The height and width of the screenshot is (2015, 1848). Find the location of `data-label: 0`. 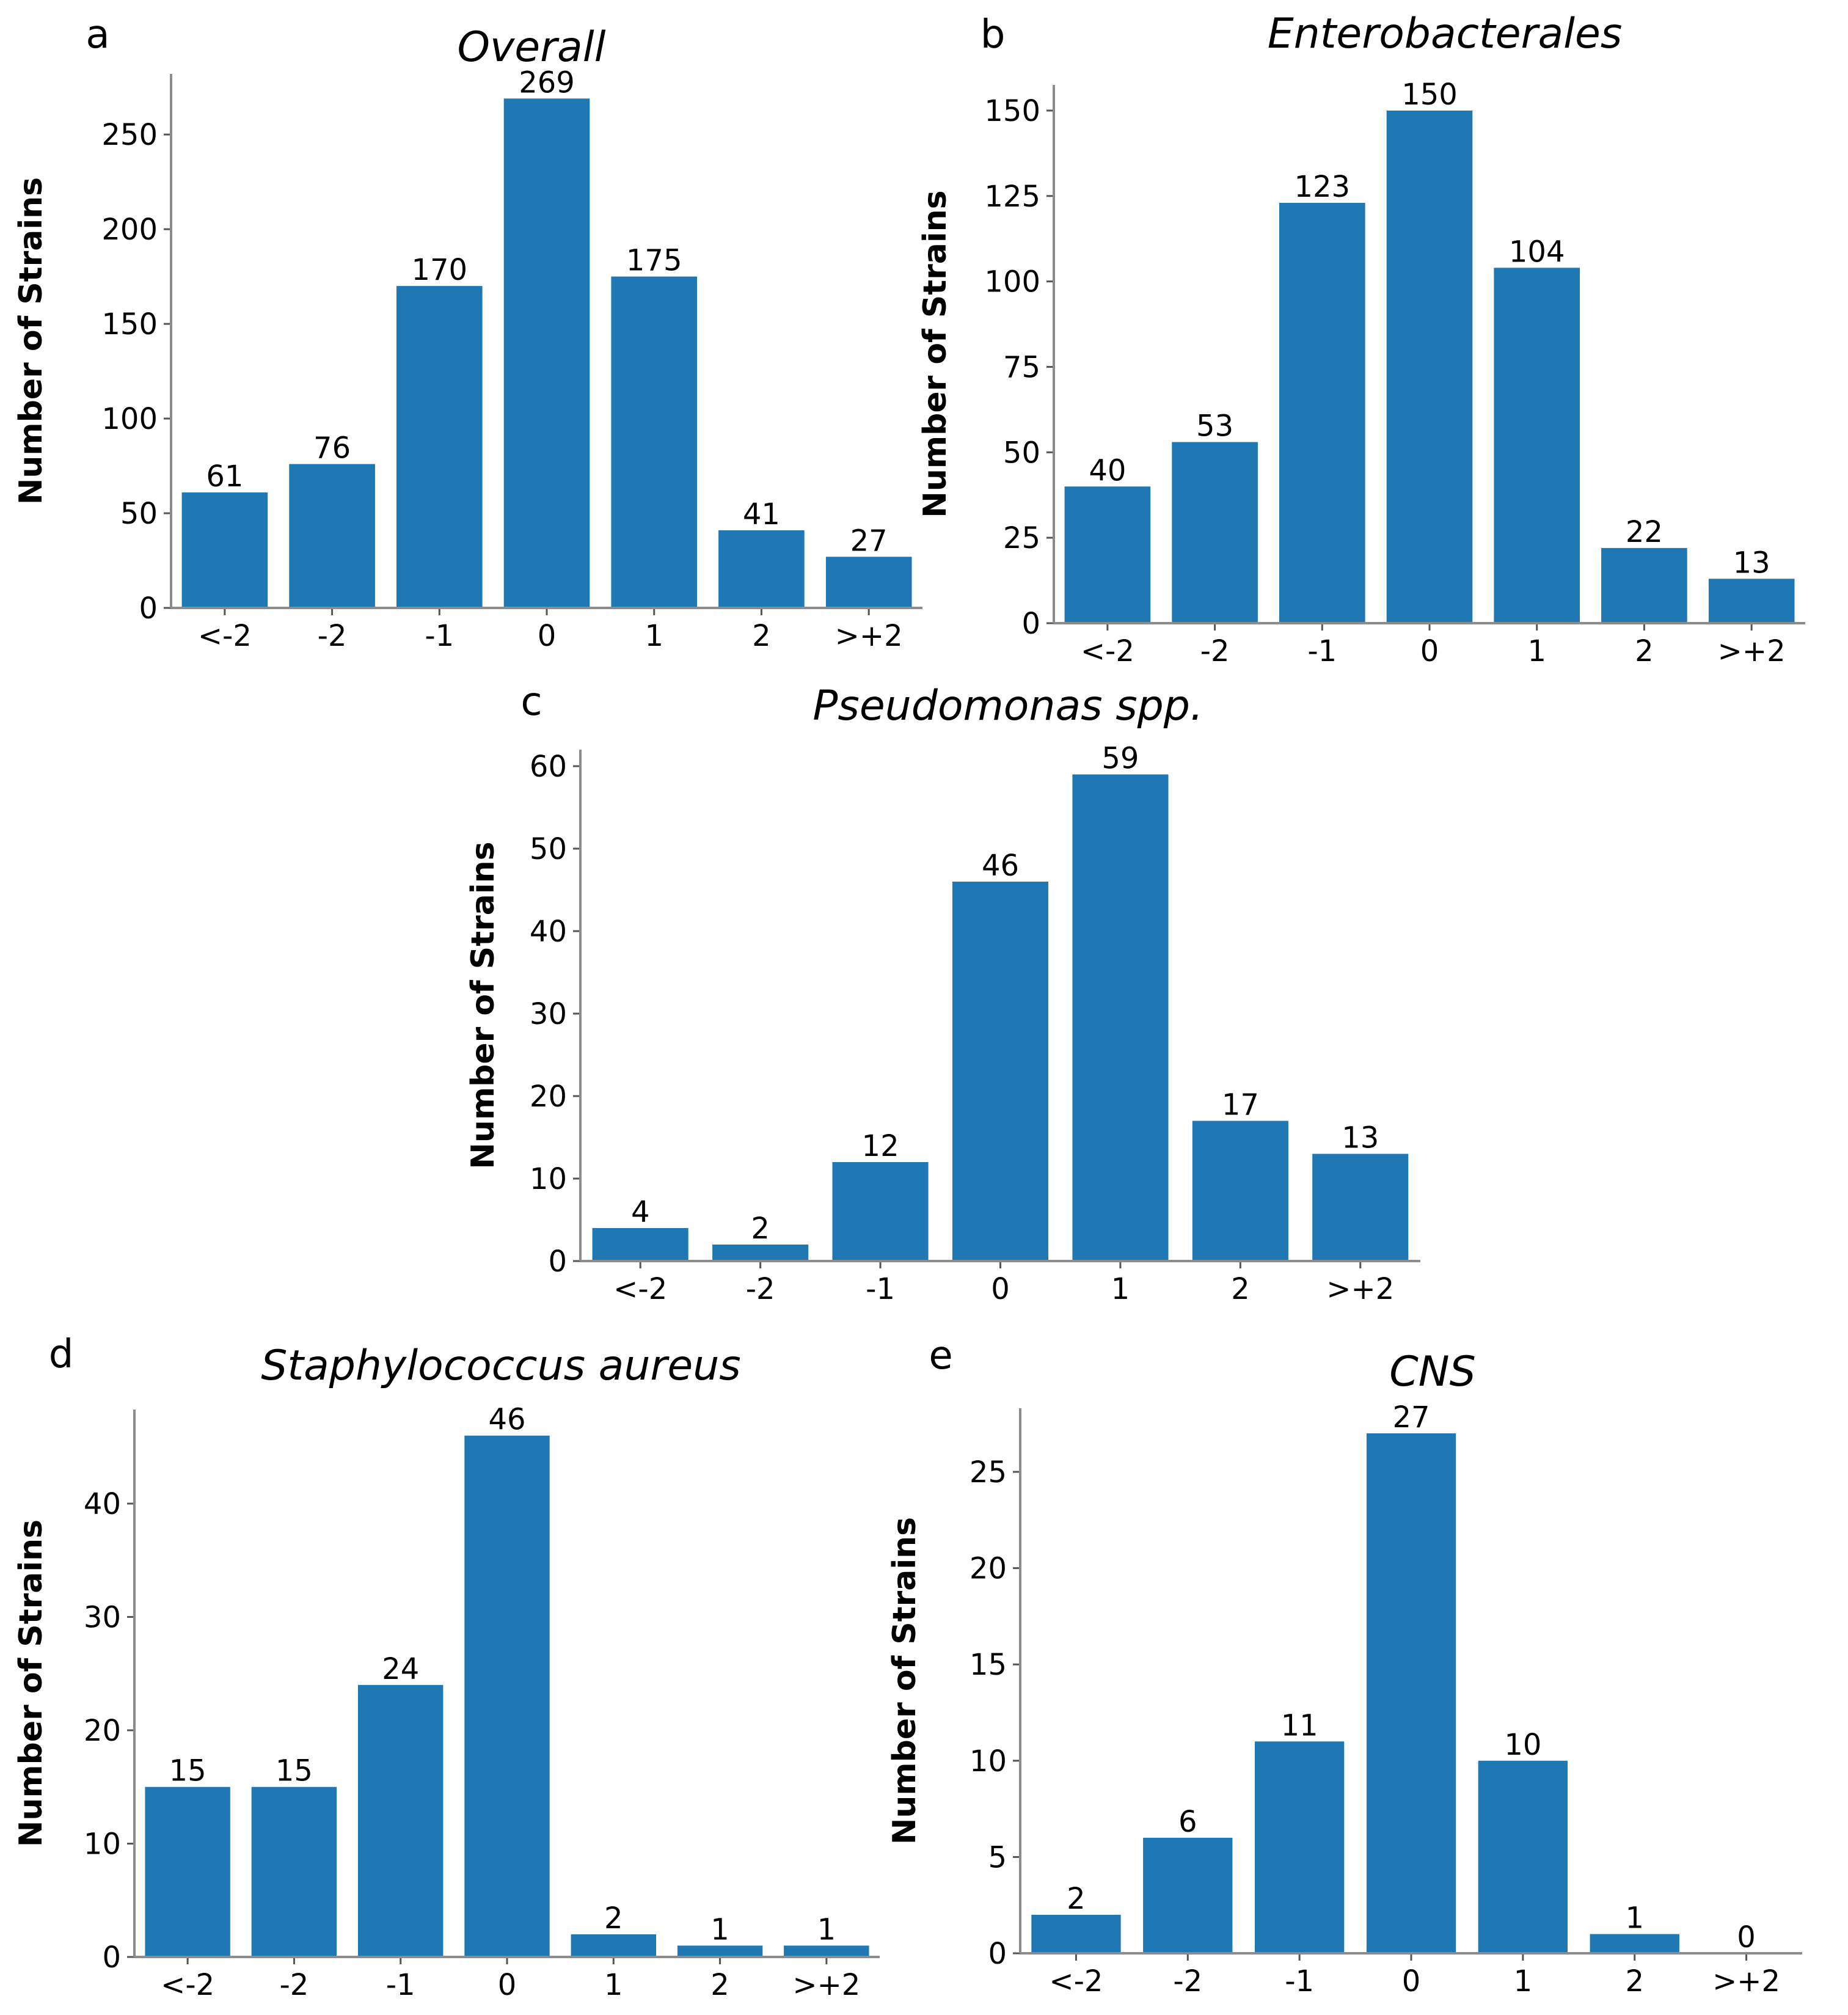

data-label: 0 is located at coordinates (1746, 1938).